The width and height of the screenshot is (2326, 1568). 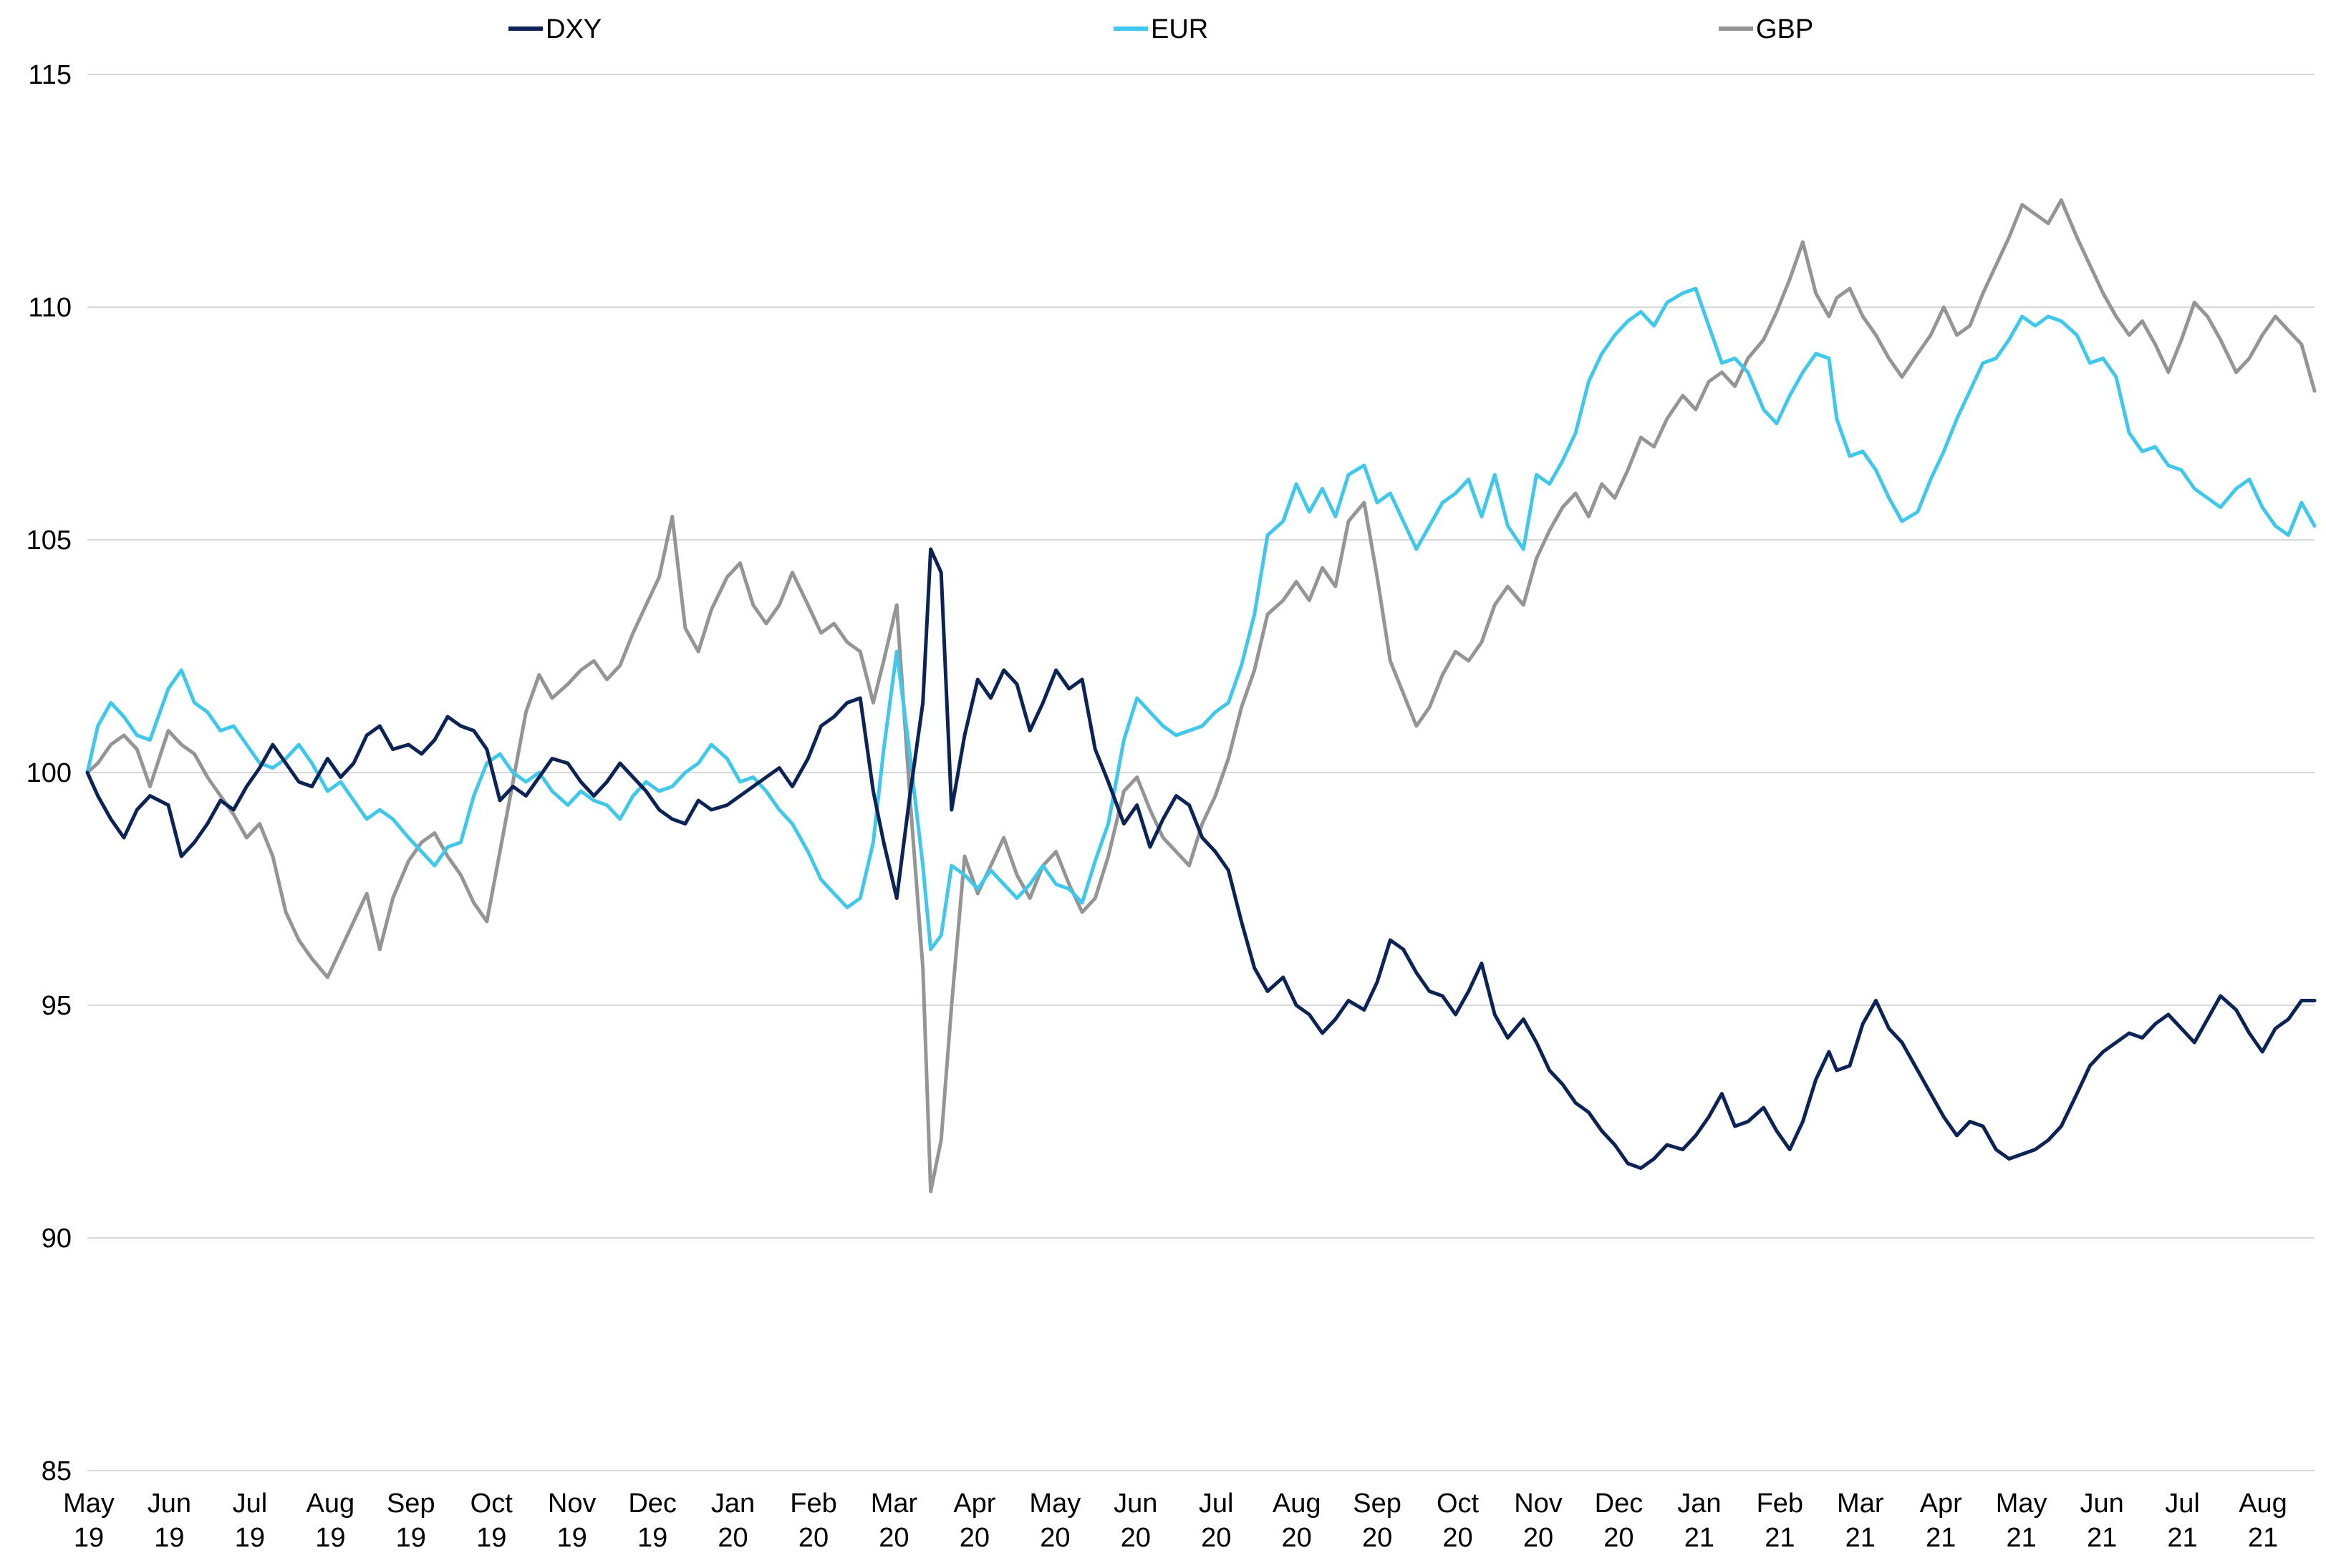 What do you see at coordinates (492, 1521) in the screenshot?
I see `x-tick-label: Oct 19` at bounding box center [492, 1521].